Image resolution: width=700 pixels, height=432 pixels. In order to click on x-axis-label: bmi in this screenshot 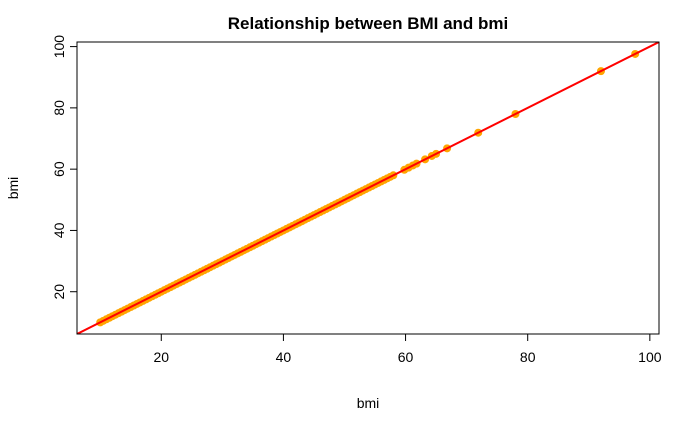, I will do `click(368, 403)`.